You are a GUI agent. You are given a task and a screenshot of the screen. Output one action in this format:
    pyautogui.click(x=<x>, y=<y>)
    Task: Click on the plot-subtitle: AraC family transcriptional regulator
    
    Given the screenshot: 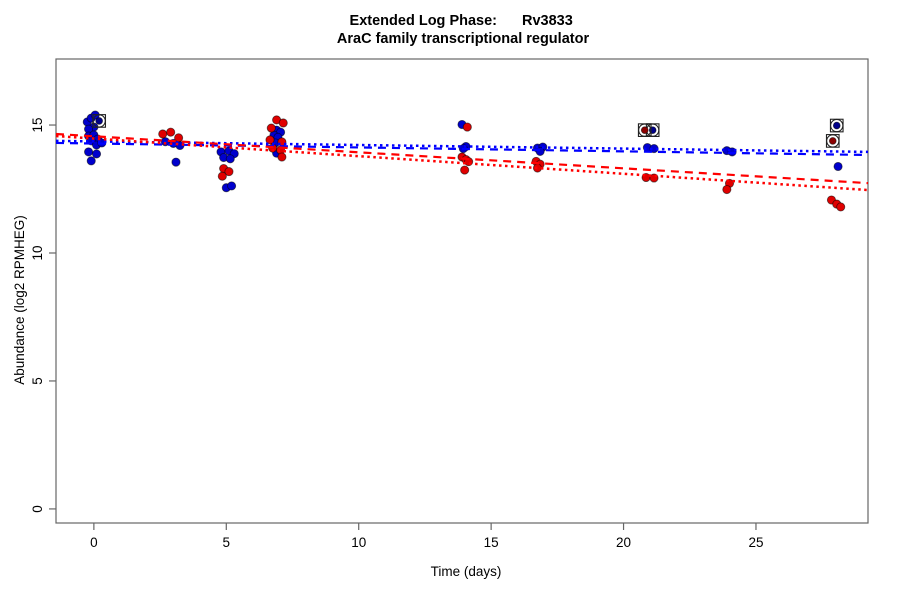 What is the action you would take?
    pyautogui.click(x=463, y=39)
    